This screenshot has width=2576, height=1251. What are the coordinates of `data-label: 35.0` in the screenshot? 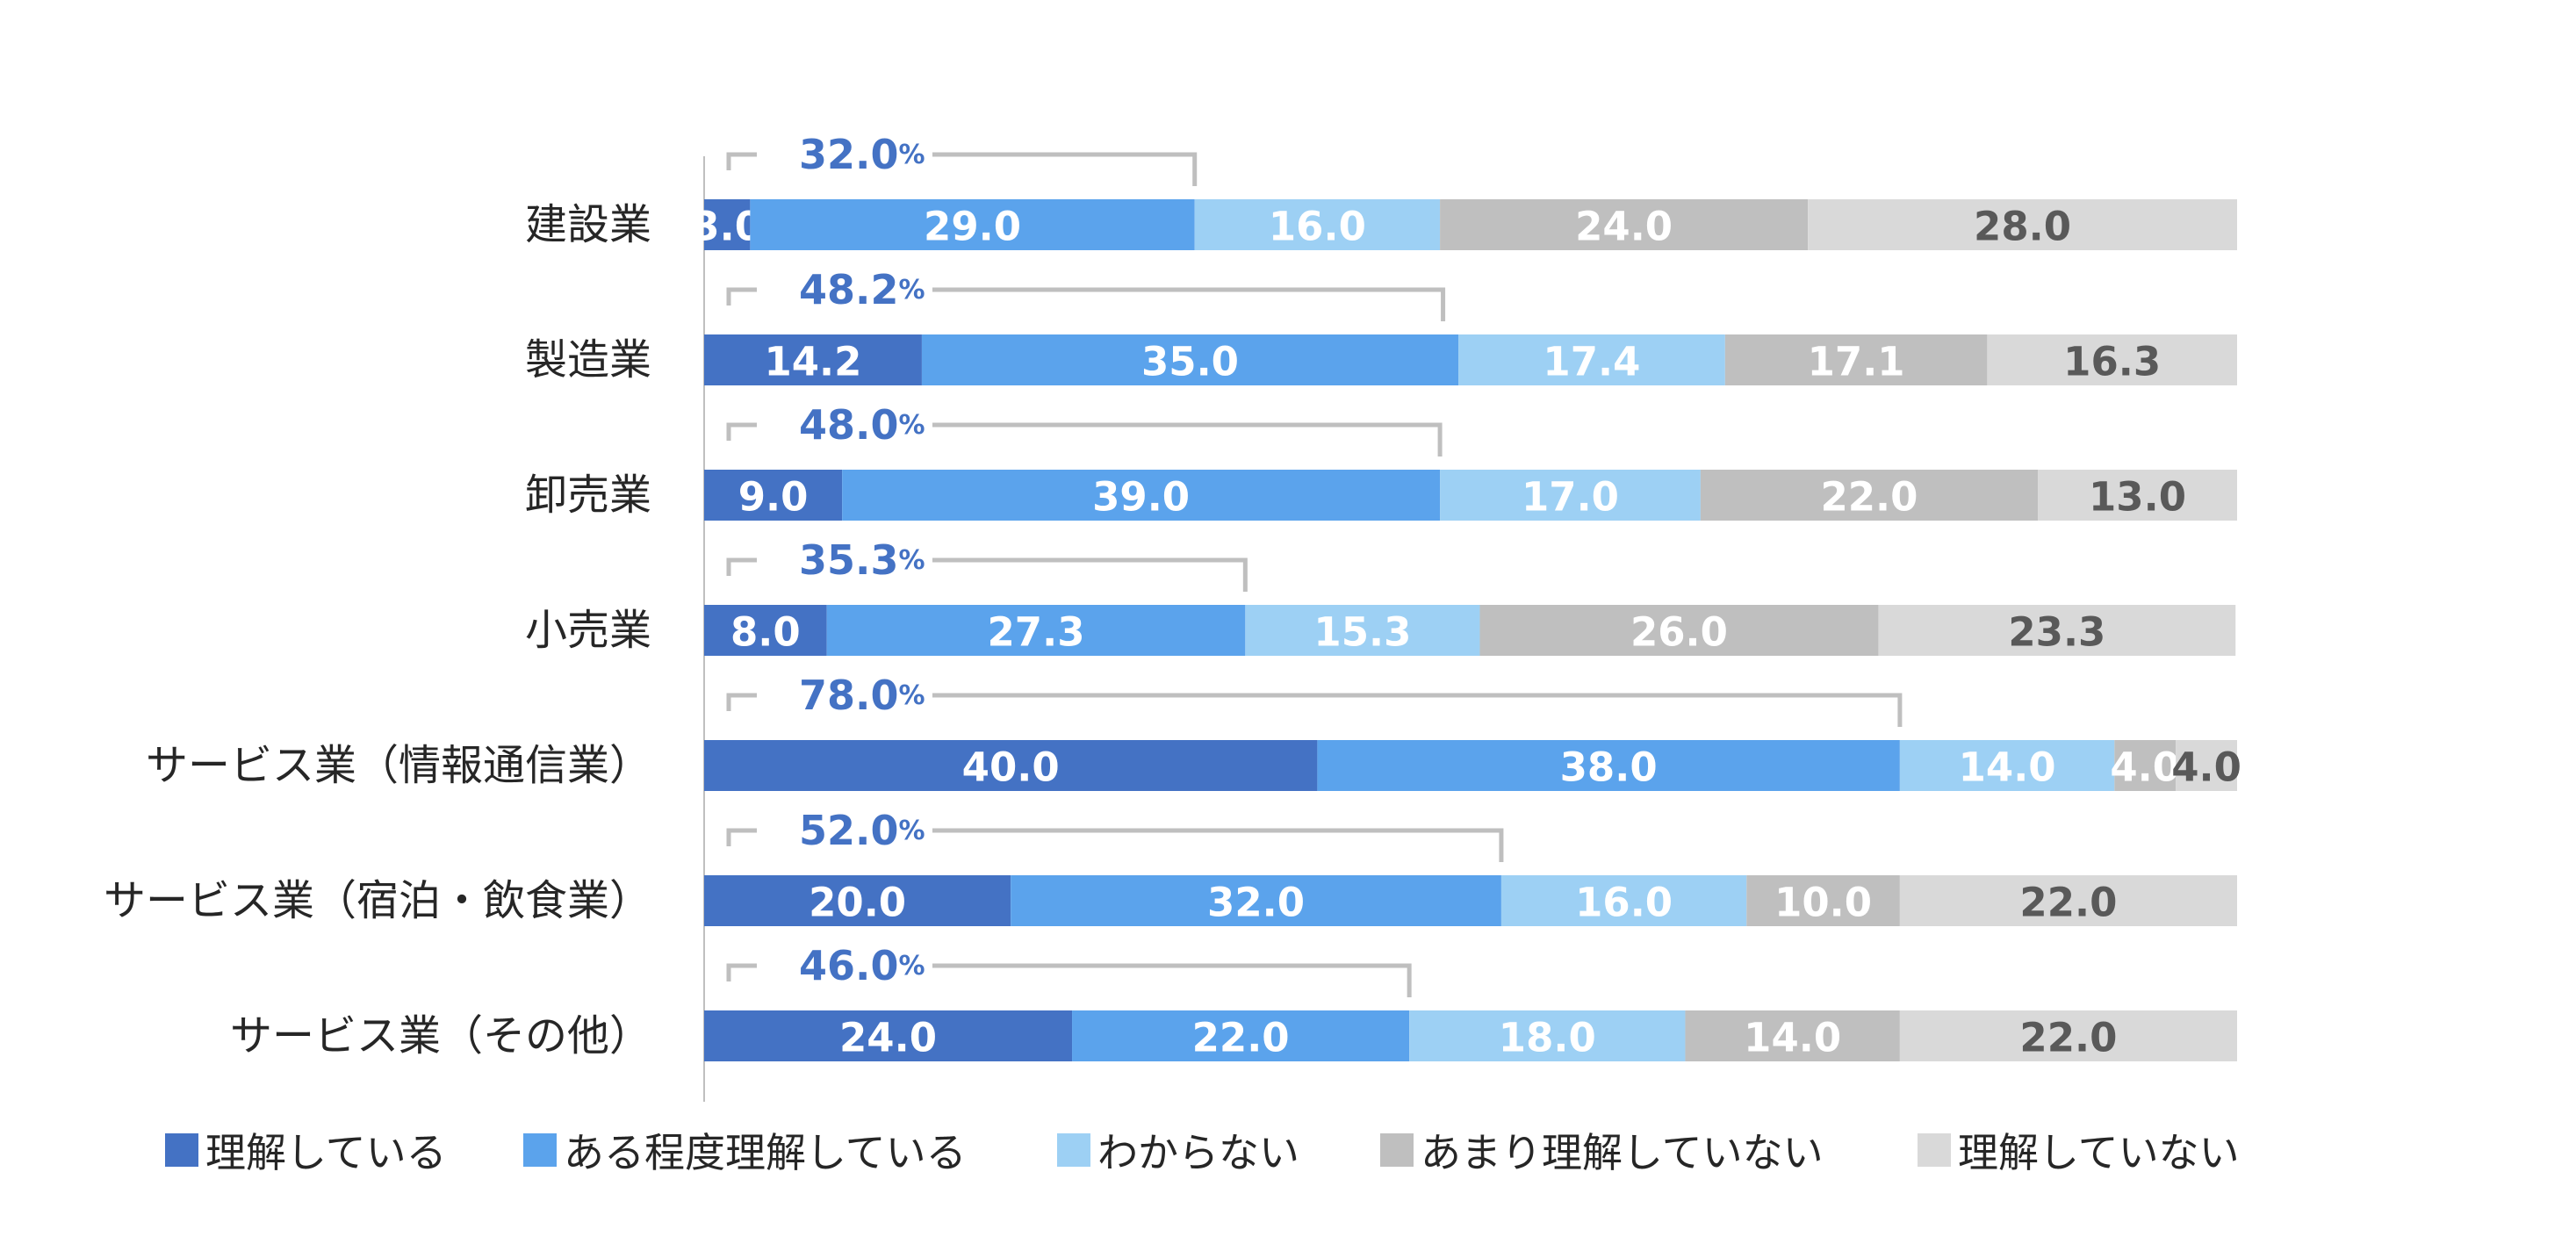 It's located at (1190, 362).